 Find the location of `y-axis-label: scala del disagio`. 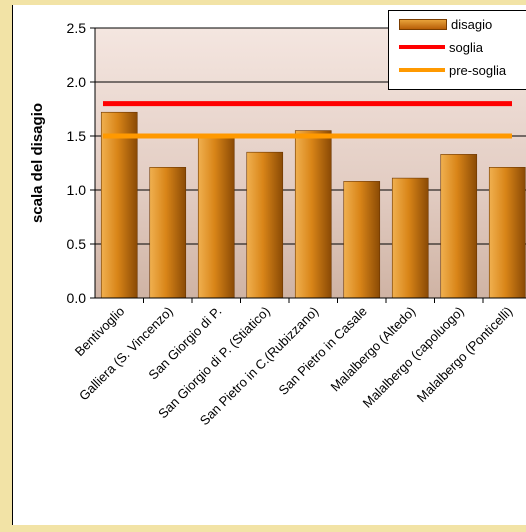

y-axis-label: scala del disagio is located at coordinates (37, 163).